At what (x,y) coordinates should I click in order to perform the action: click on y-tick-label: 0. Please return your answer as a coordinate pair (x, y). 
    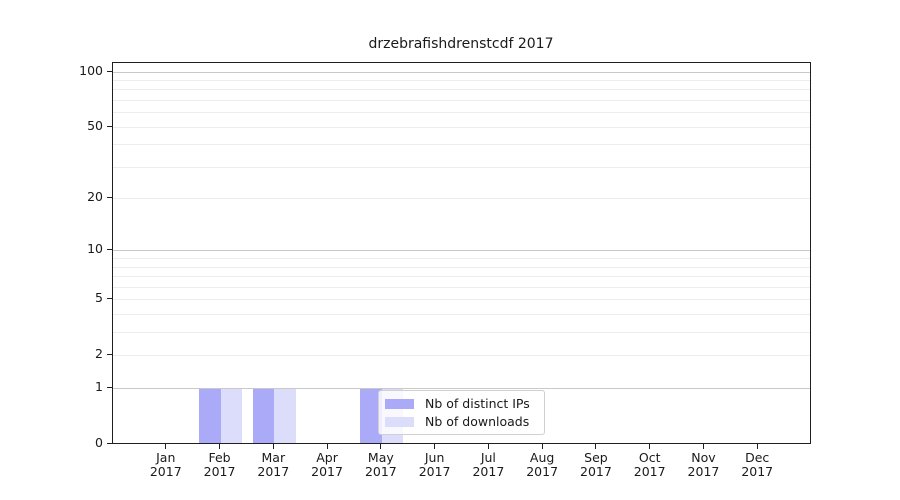
    Looking at the image, I should click on (99, 442).